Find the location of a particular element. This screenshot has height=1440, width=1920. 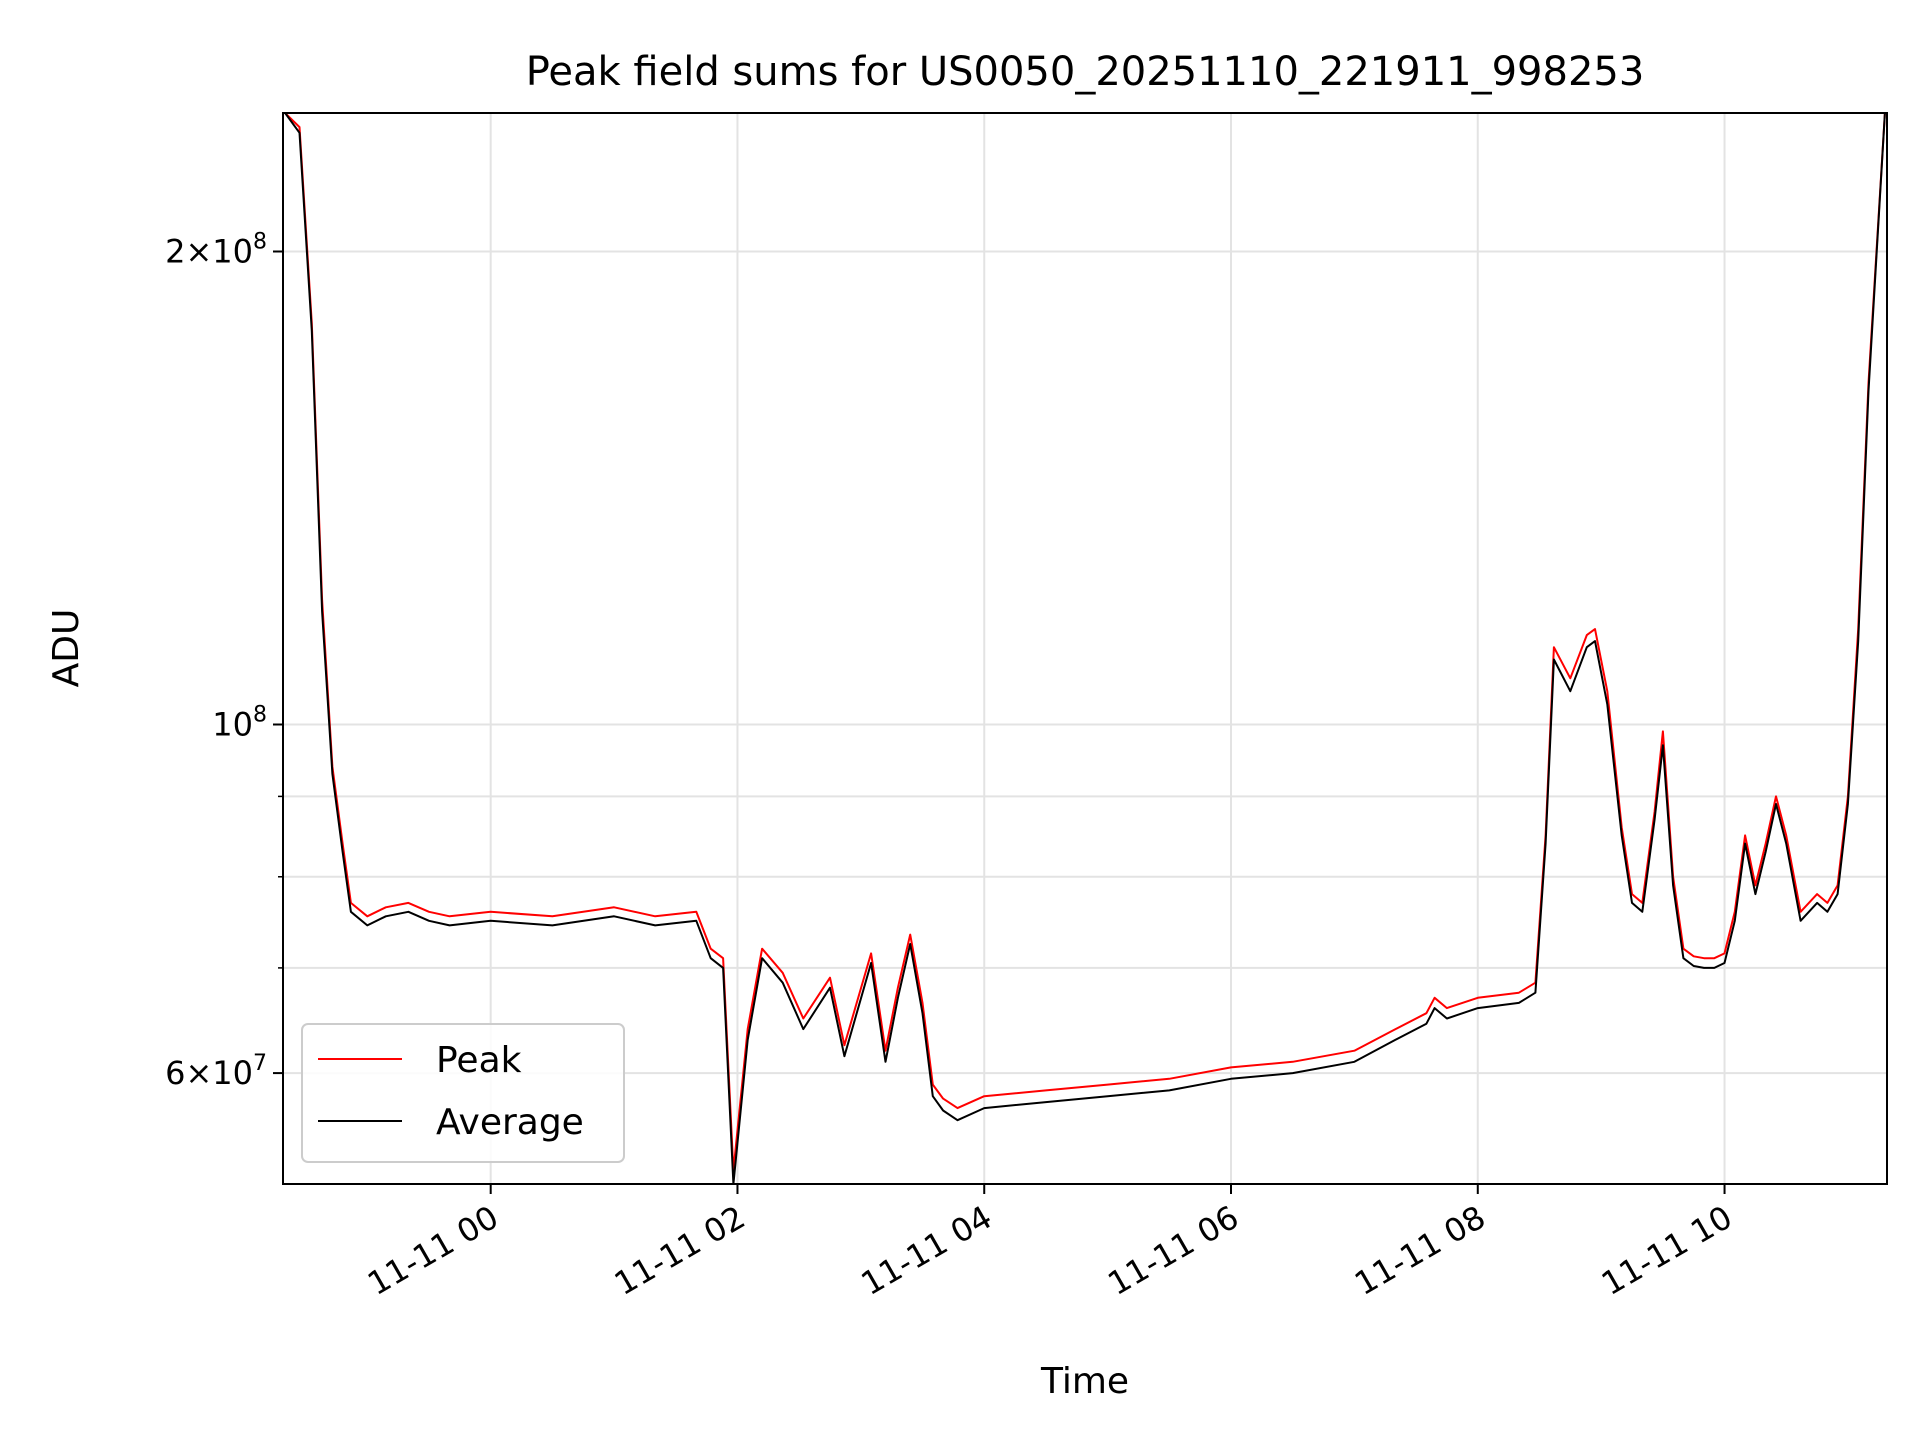

y-tick-label: 2×108 is located at coordinates (216, 249).